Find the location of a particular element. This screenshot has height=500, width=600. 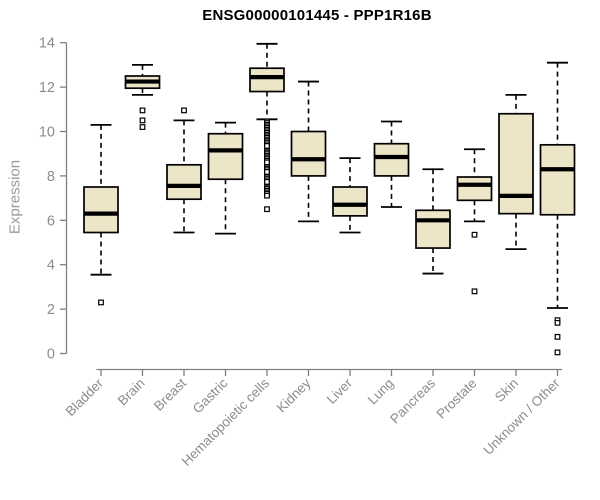

boxplot-gastric is located at coordinates (225, 178).